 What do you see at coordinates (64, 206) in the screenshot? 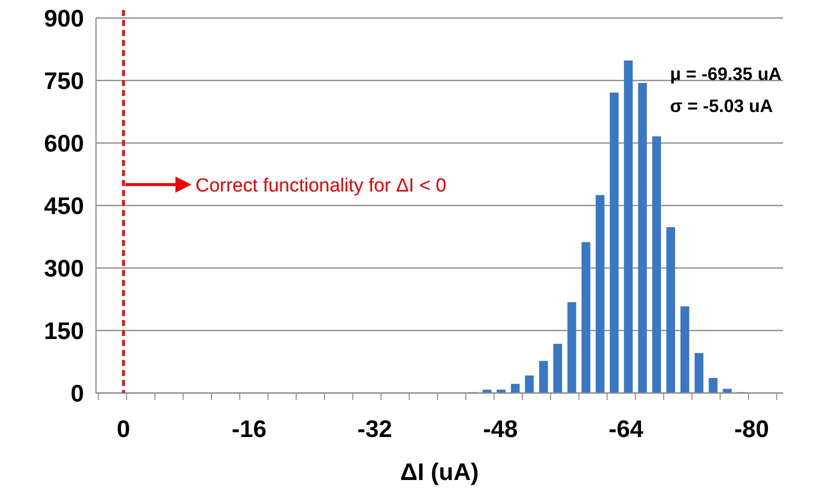
I see `y-tick-label: 450` at bounding box center [64, 206].